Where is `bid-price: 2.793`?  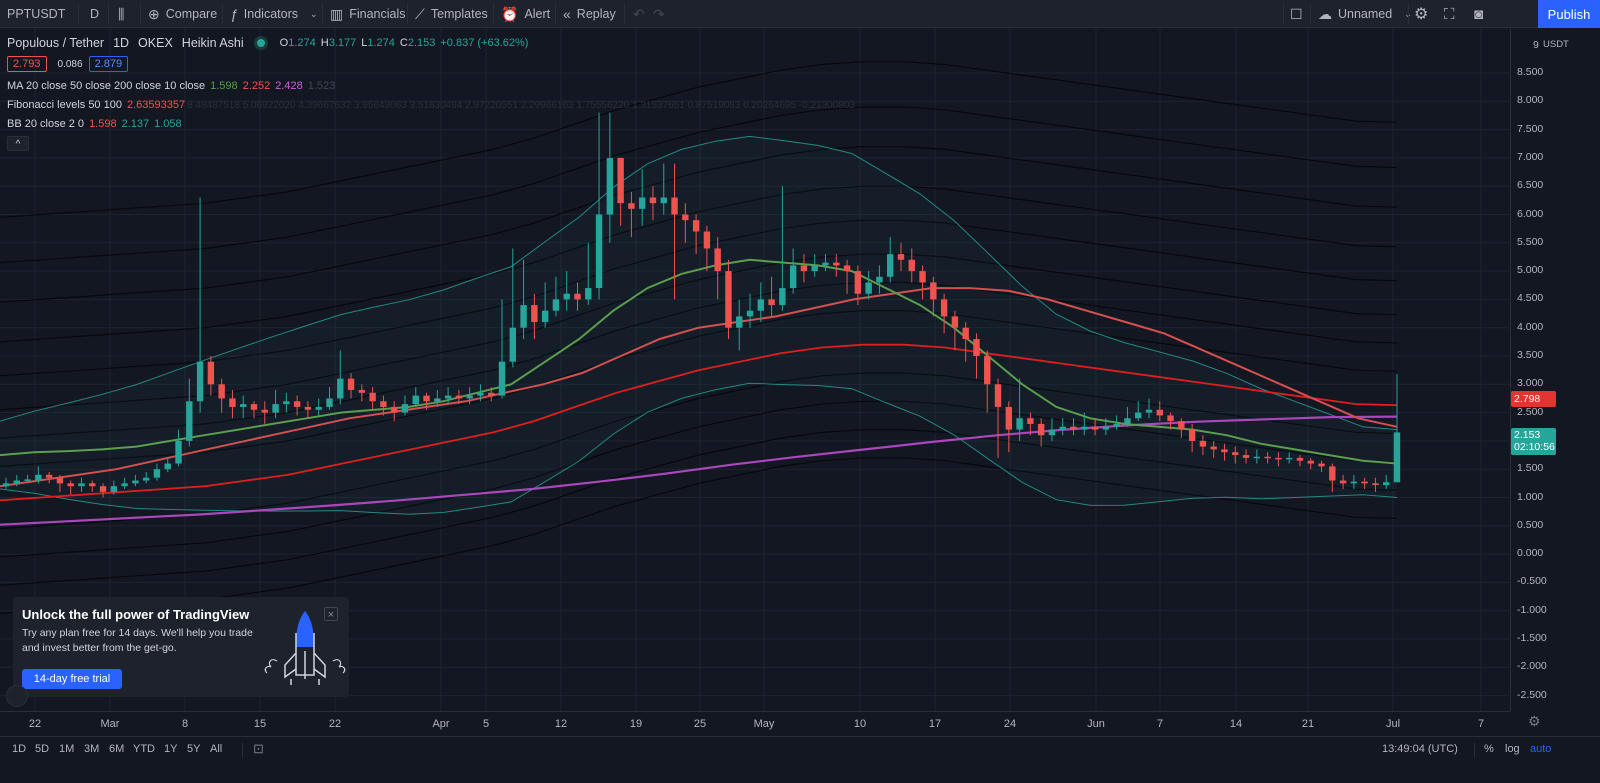
bid-price: 2.793 is located at coordinates (27, 64).